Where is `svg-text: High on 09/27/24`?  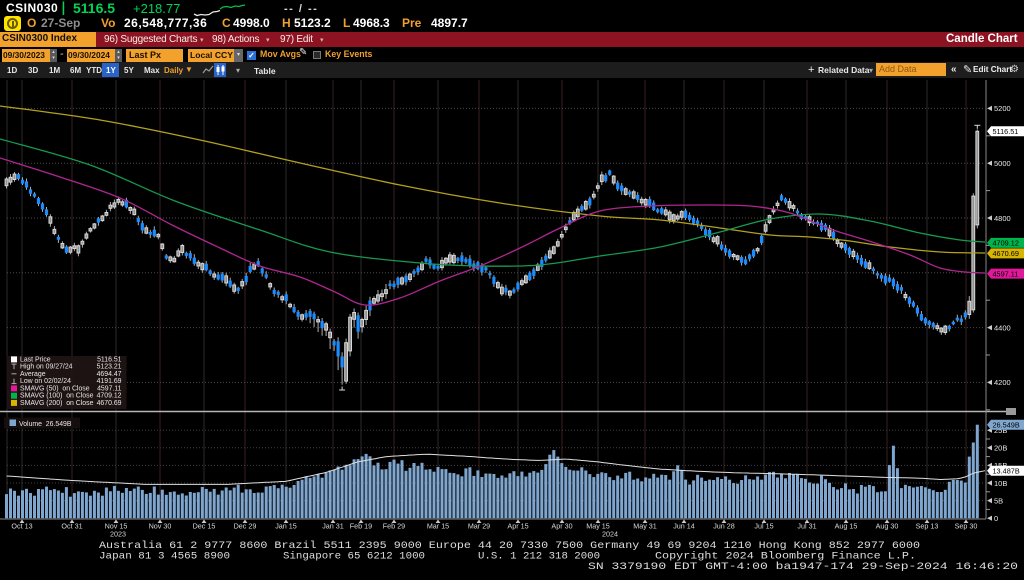 svg-text: High on 09/27/24 is located at coordinates (46, 367).